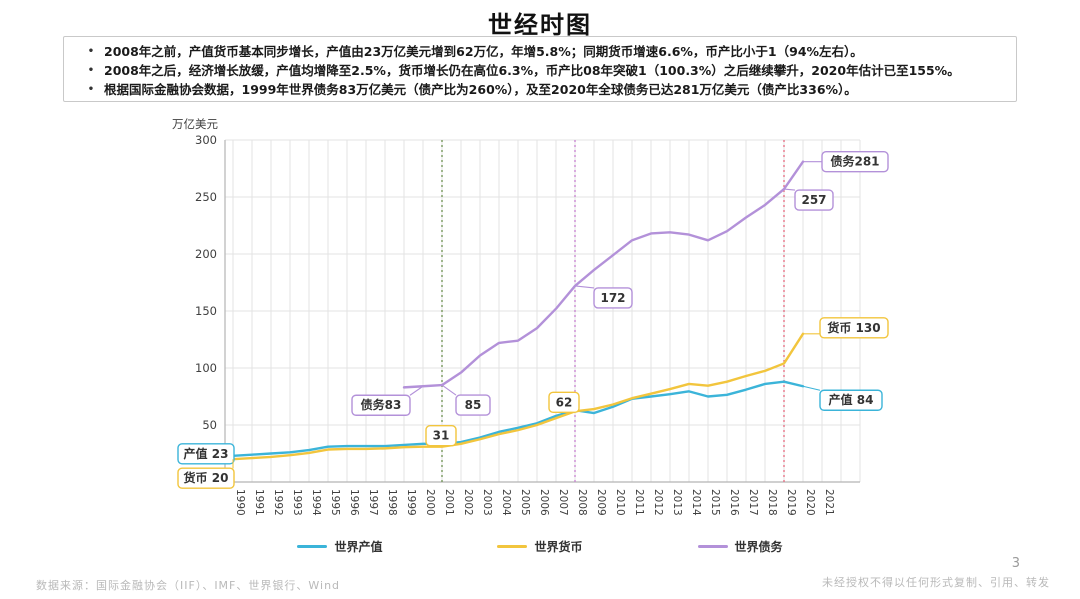 This screenshot has height=599, width=1080. I want to click on y-tick-label: 250, so click(206, 197).